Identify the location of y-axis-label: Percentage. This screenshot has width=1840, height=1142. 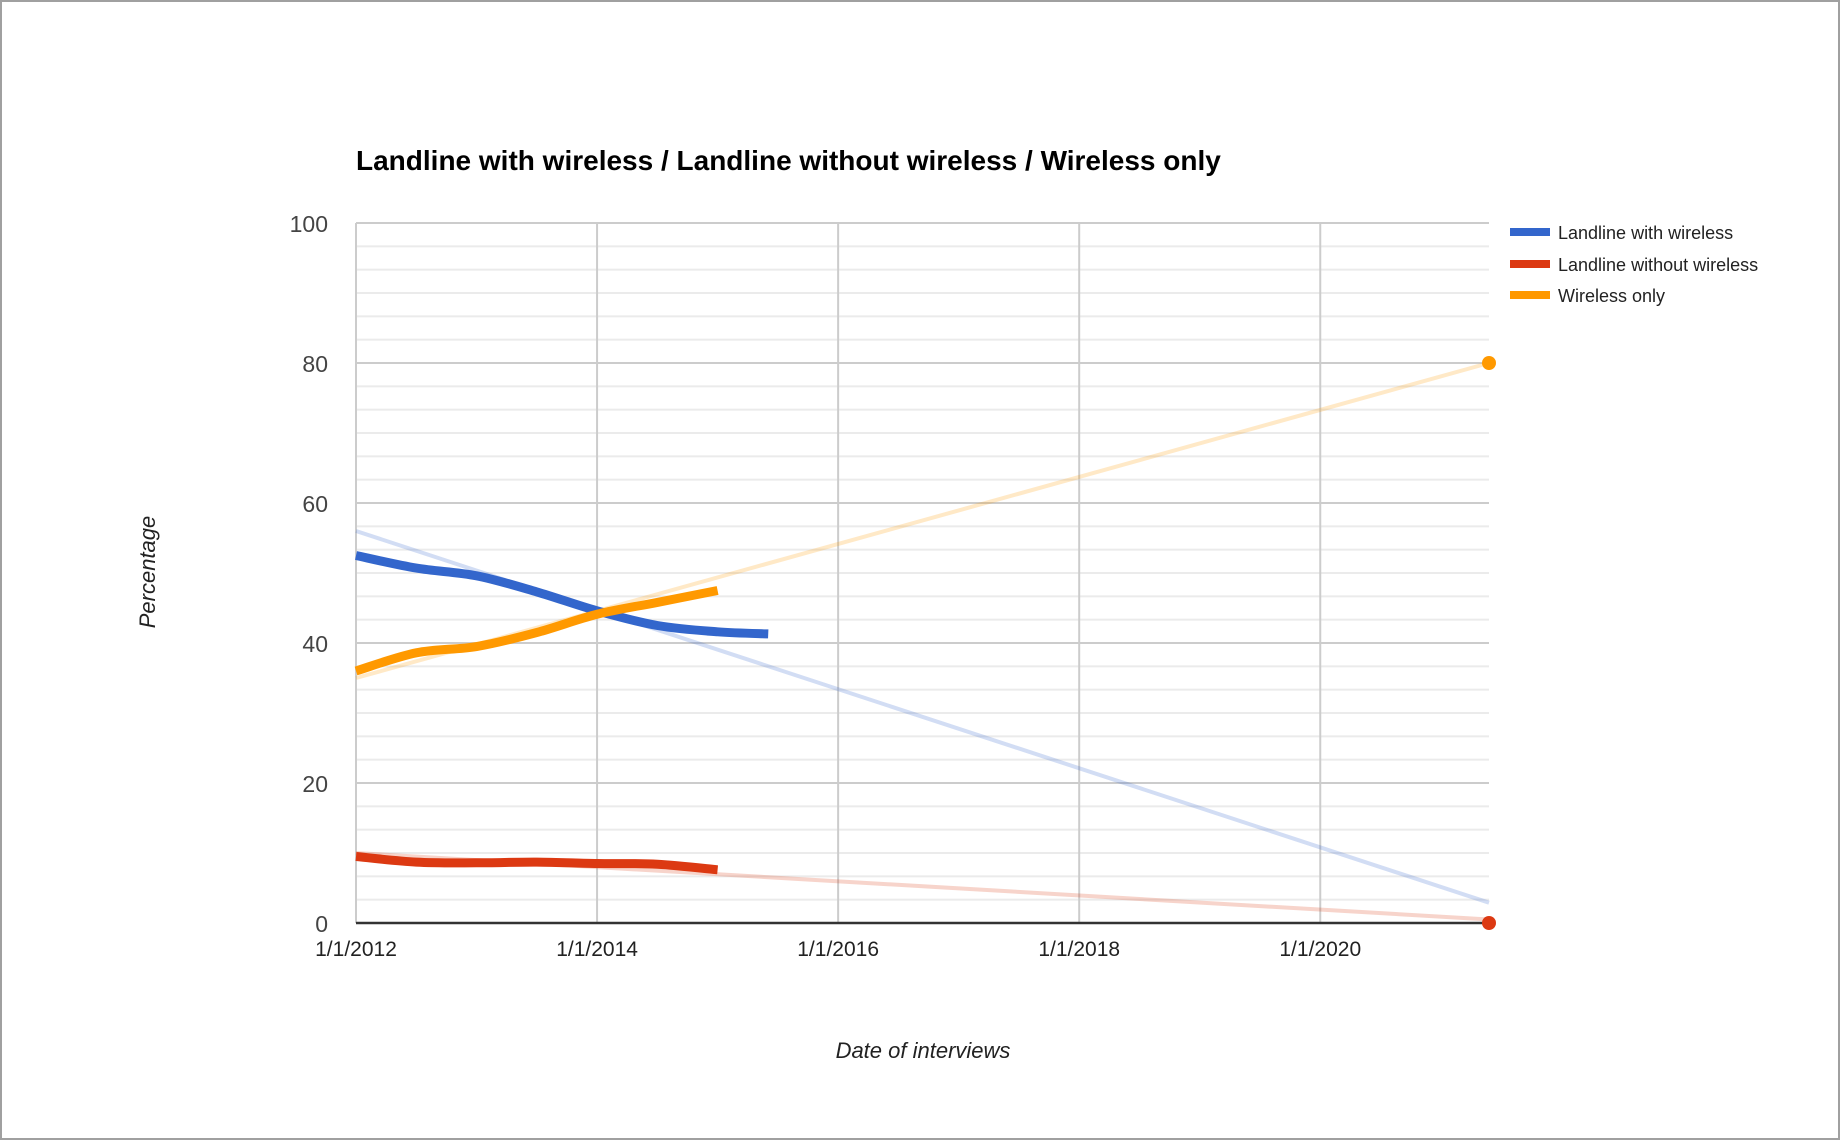
(147, 572).